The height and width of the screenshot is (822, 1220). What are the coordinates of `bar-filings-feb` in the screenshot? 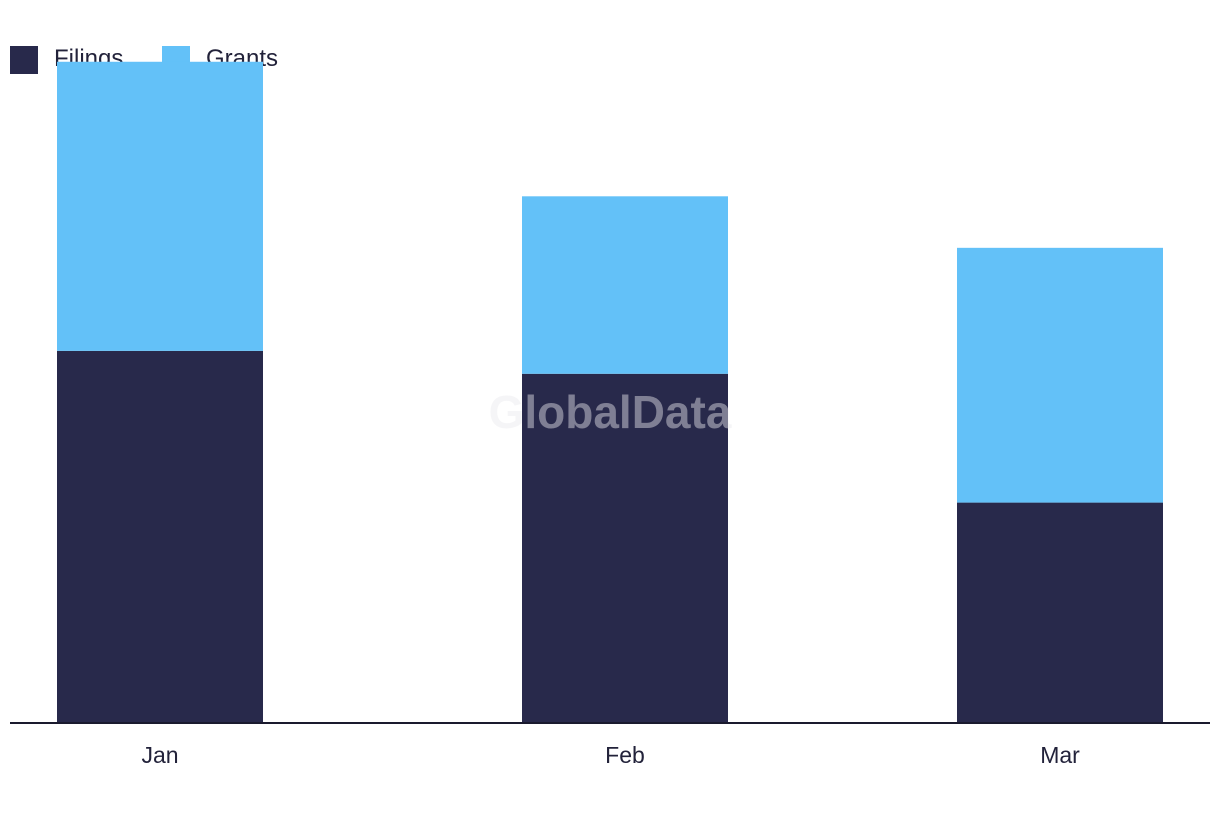 It's located at (625, 548).